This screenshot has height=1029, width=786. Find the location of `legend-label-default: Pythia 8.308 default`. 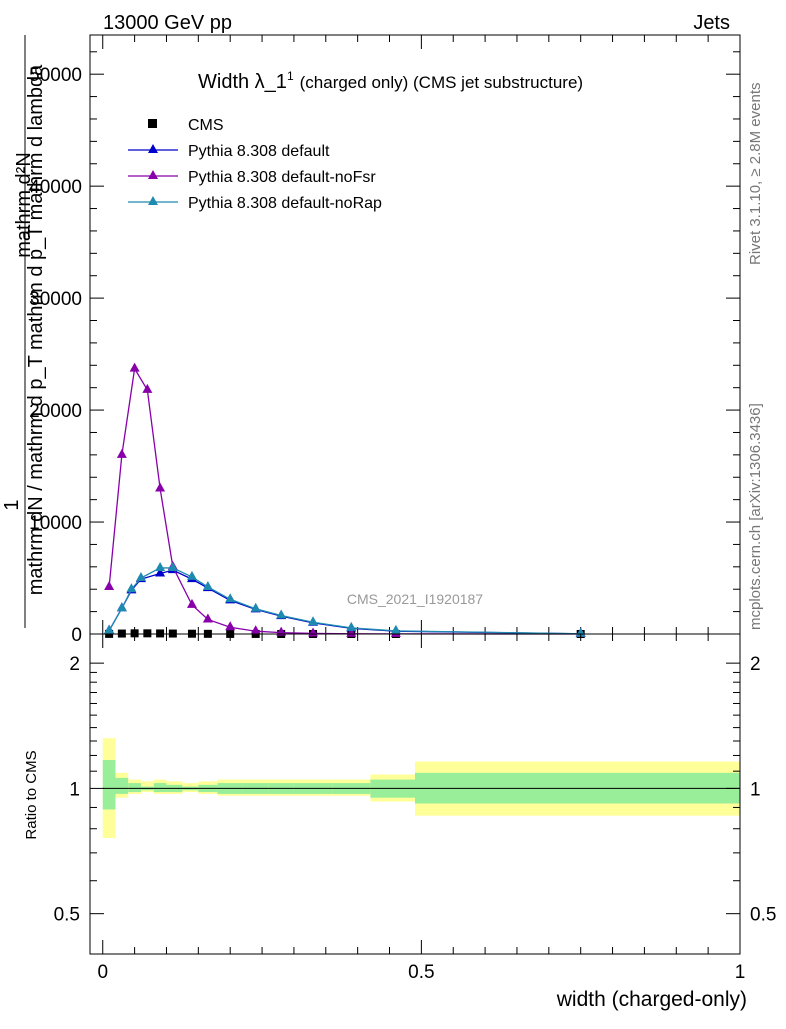

legend-label-default: Pythia 8.308 default is located at coordinates (259, 151).